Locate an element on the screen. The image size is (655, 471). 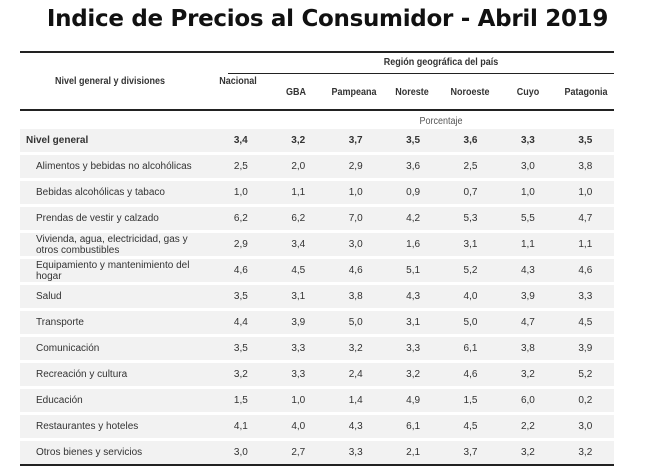
row-label: Transporte is located at coordinates (60, 322).